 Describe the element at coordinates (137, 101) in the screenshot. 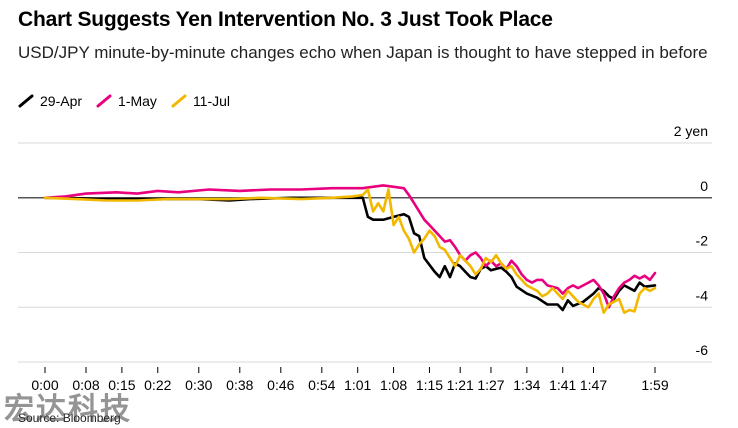

I see `legend-label-1-may: 1-May` at that location.